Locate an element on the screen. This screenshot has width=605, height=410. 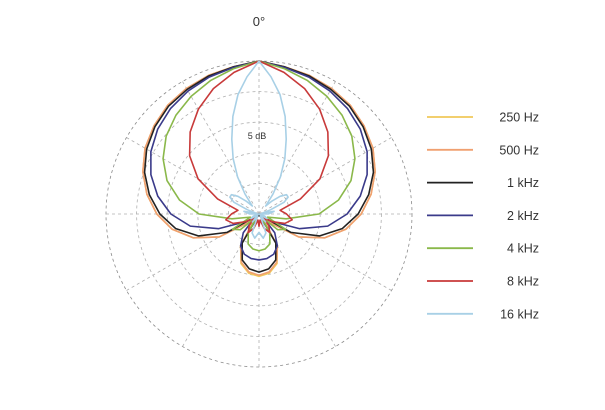
legend-label: 500 Hz is located at coordinates (519, 150).